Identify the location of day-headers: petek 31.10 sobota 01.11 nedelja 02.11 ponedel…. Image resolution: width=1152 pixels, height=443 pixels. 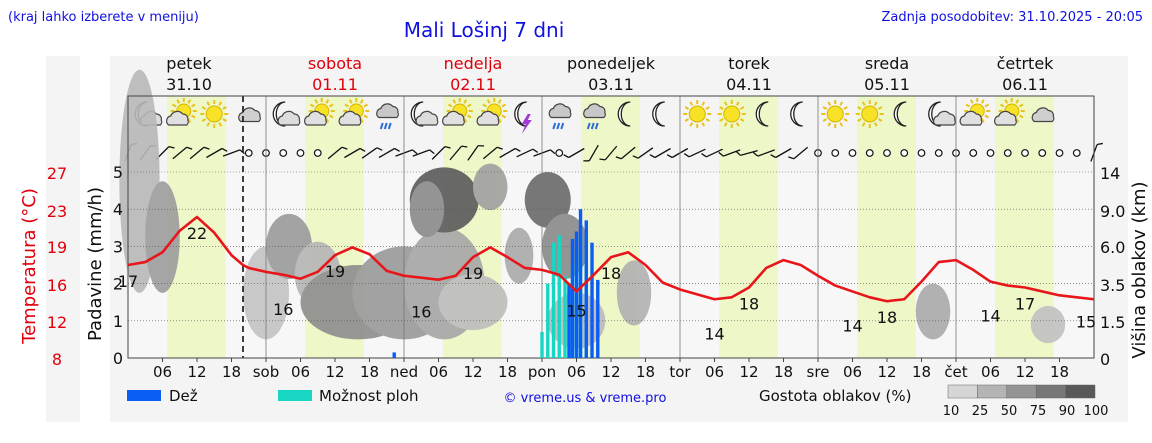
(610, 74).